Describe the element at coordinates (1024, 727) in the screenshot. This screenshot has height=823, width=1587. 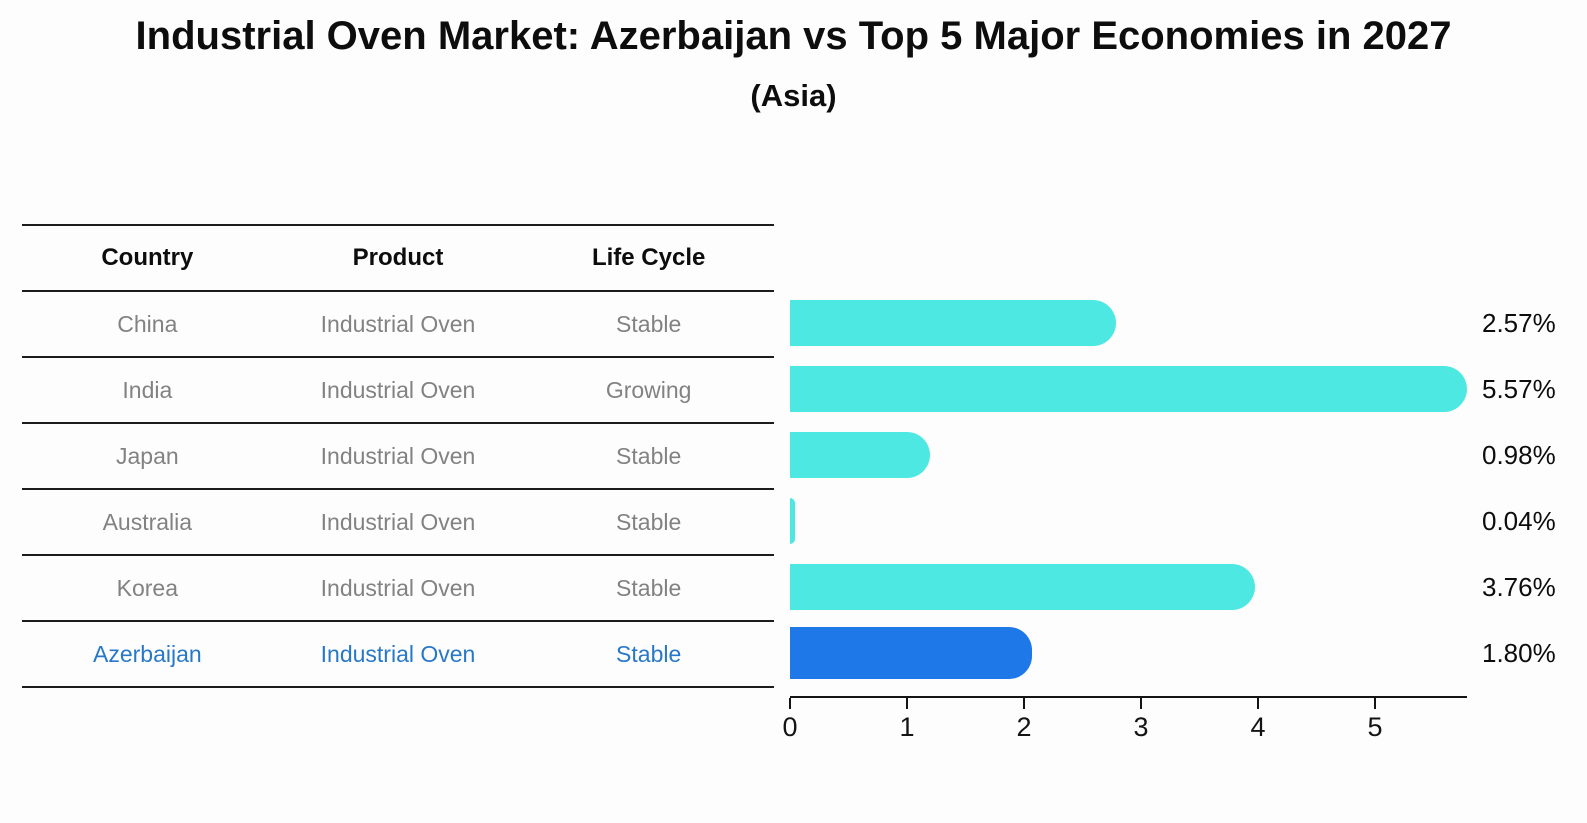
I see `x-axis-tick-label: 2` at that location.